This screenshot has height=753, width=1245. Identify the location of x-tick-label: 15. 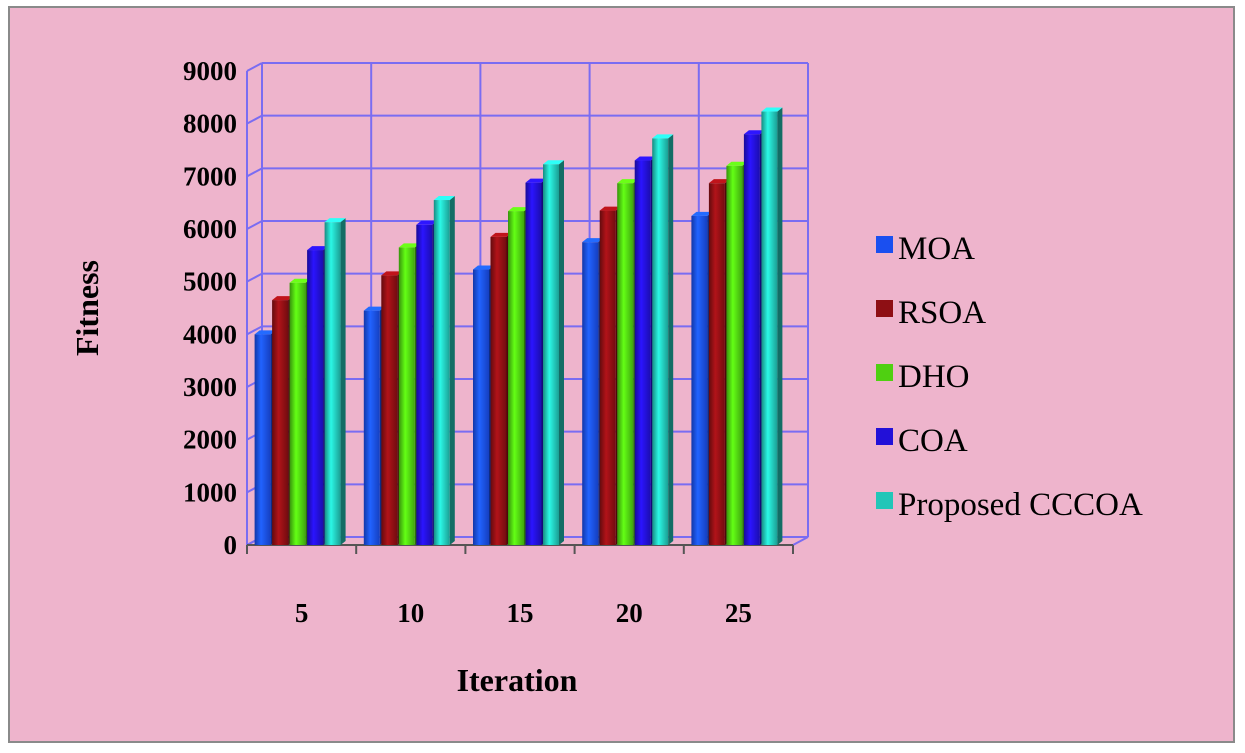
(520, 613).